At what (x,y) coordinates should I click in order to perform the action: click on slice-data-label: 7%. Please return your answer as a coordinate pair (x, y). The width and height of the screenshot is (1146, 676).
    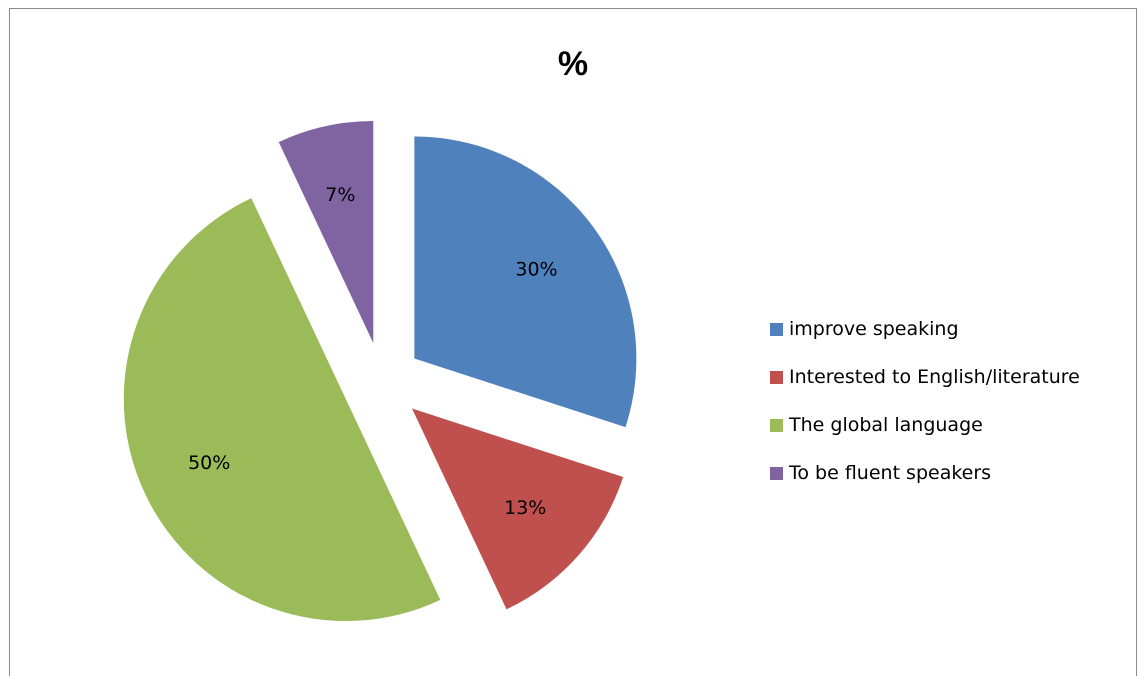
    Looking at the image, I should click on (340, 195).